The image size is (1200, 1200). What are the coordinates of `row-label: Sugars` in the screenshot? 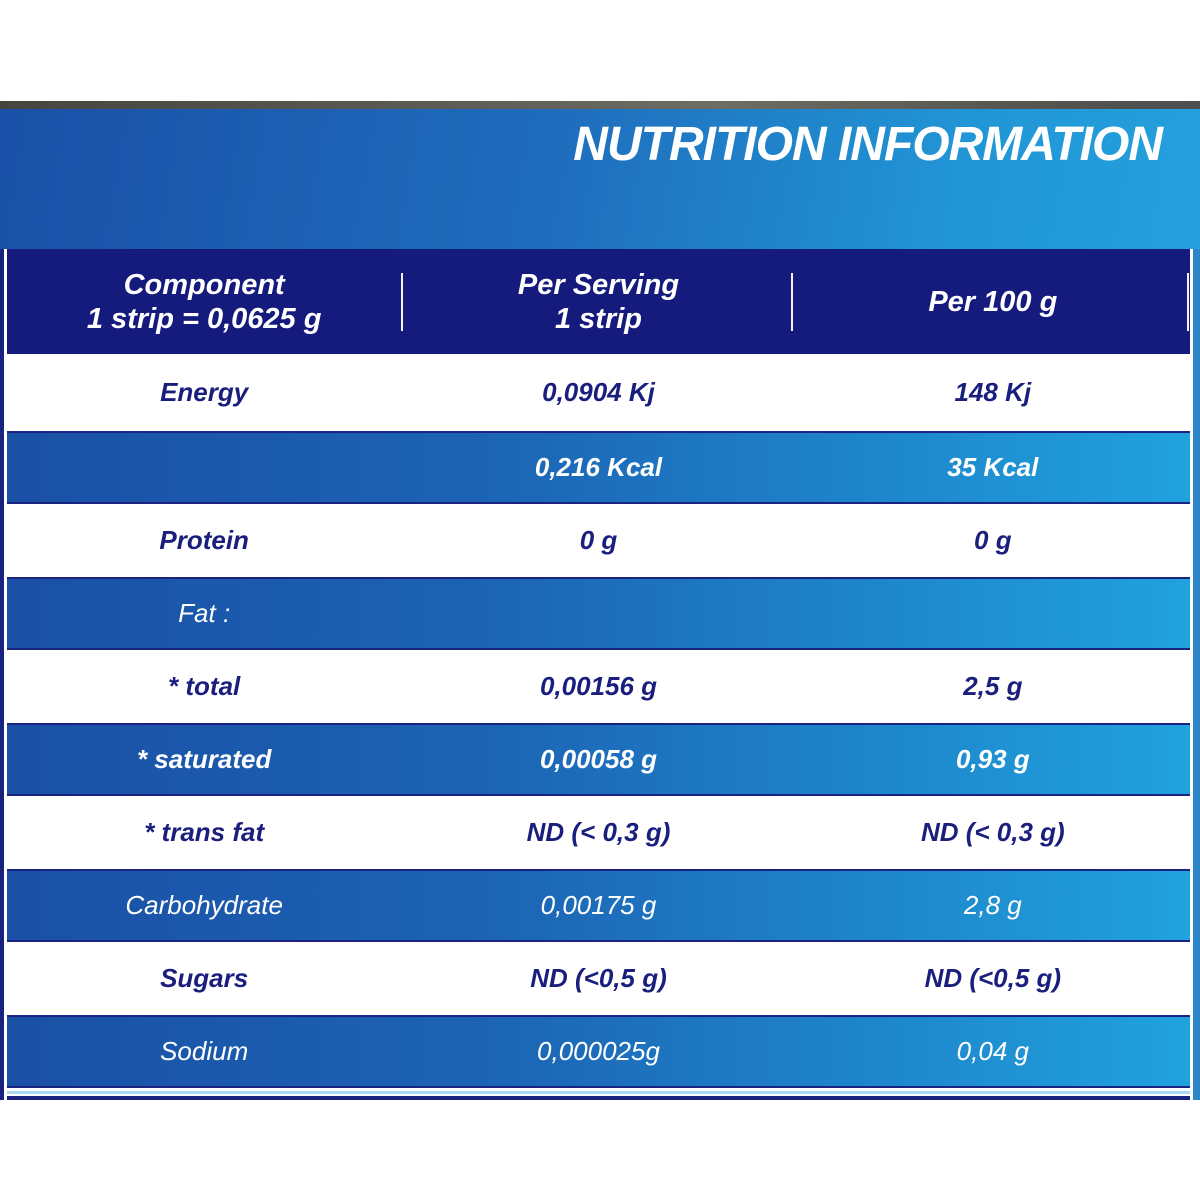 It's located at (204, 978).